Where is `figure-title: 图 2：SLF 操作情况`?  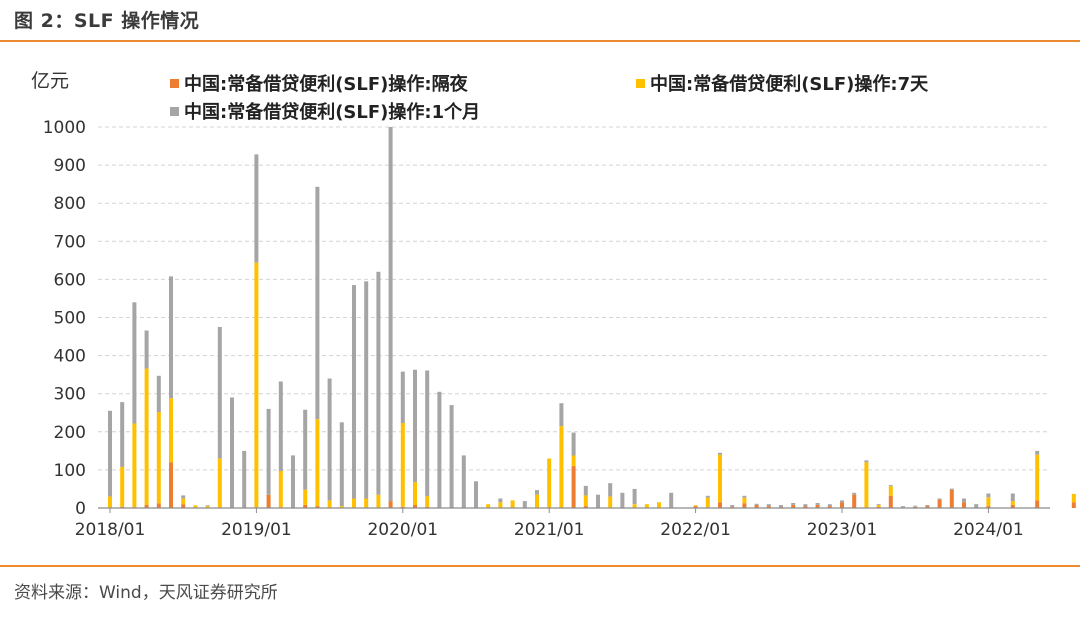 figure-title: 图 2：SLF 操作情况 is located at coordinates (107, 21).